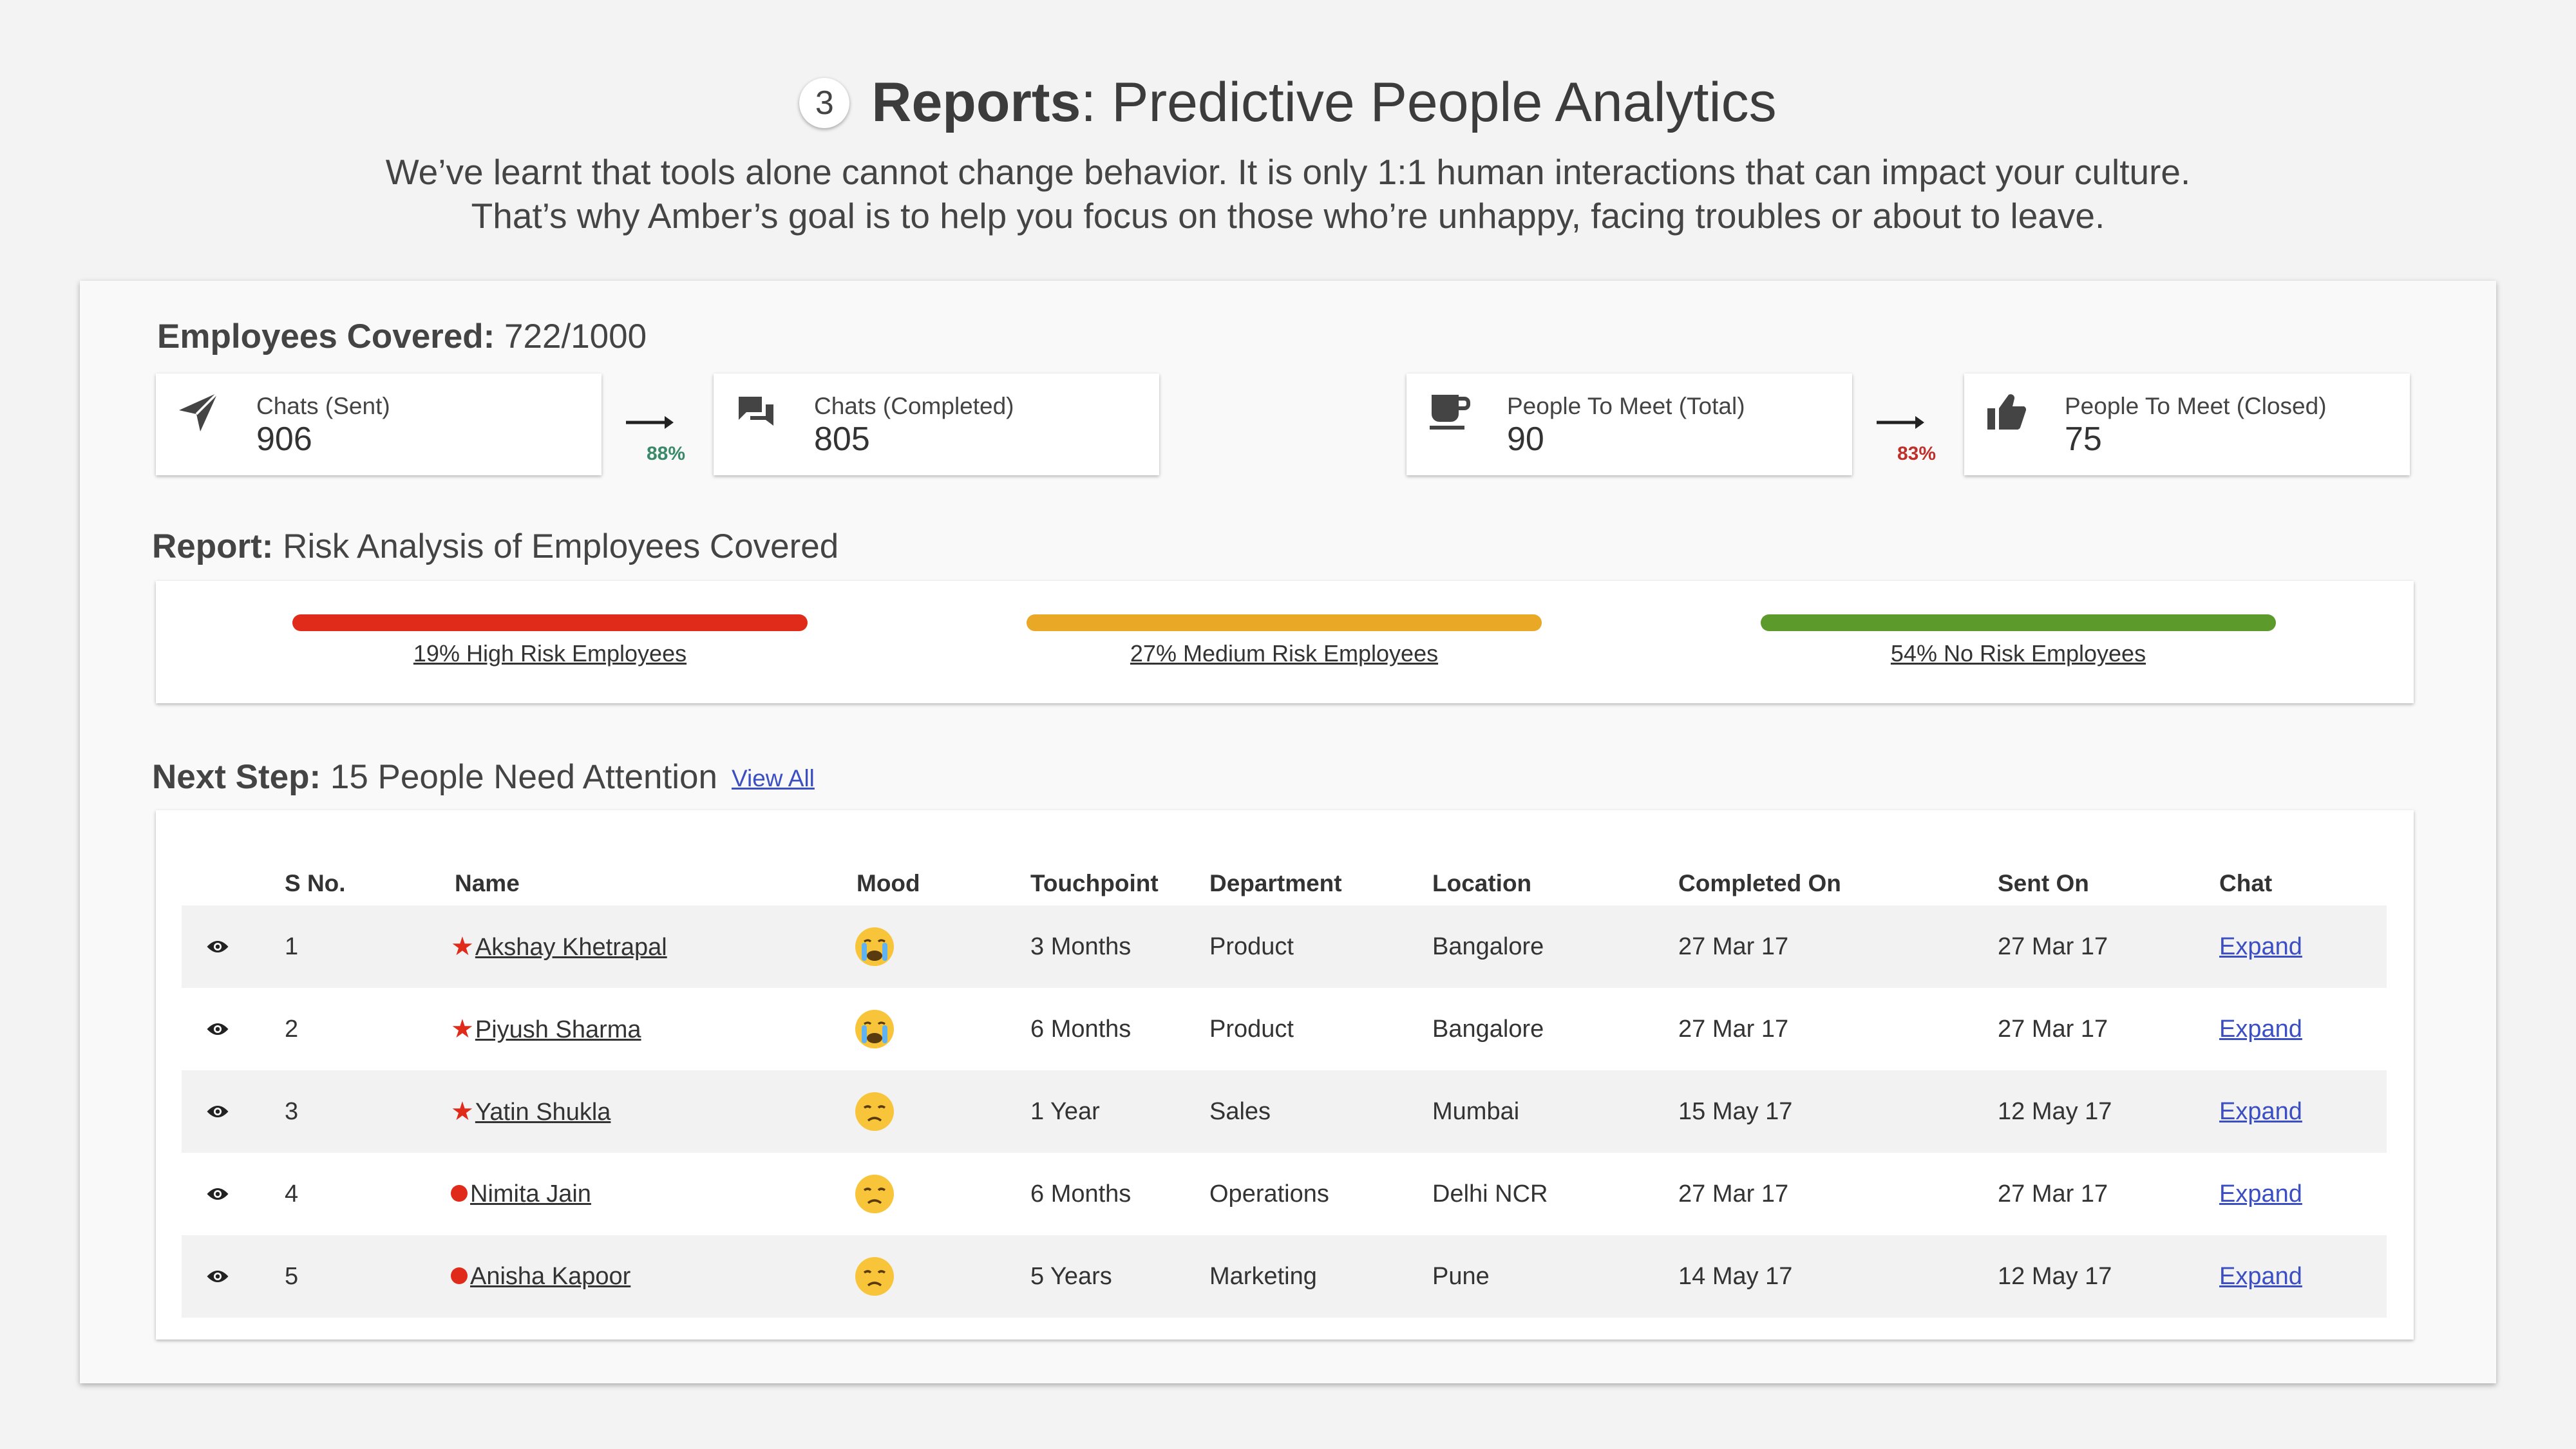 Image resolution: width=2576 pixels, height=1449 pixels. What do you see at coordinates (550, 653) in the screenshot?
I see `risk-label-high: 19% High Risk Employees` at bounding box center [550, 653].